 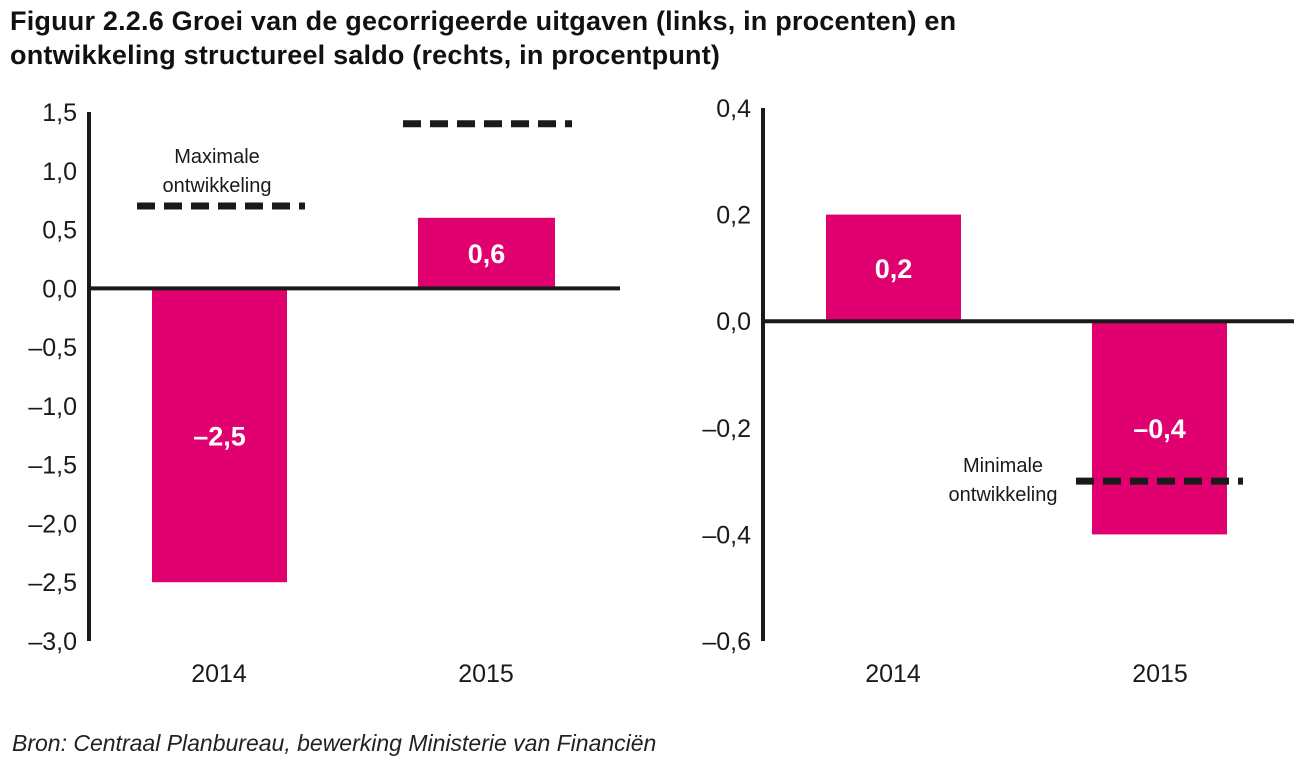 What do you see at coordinates (486, 674) in the screenshot?
I see `left-x-category-label: 2015` at bounding box center [486, 674].